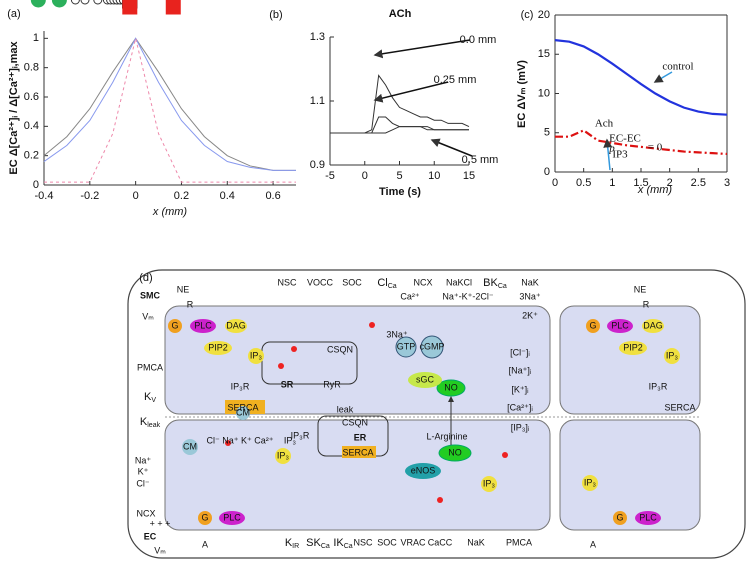 The image size is (750, 568). What do you see at coordinates (317, 37) in the screenshot?
I see `y-tick-label: 1.3` at bounding box center [317, 37].